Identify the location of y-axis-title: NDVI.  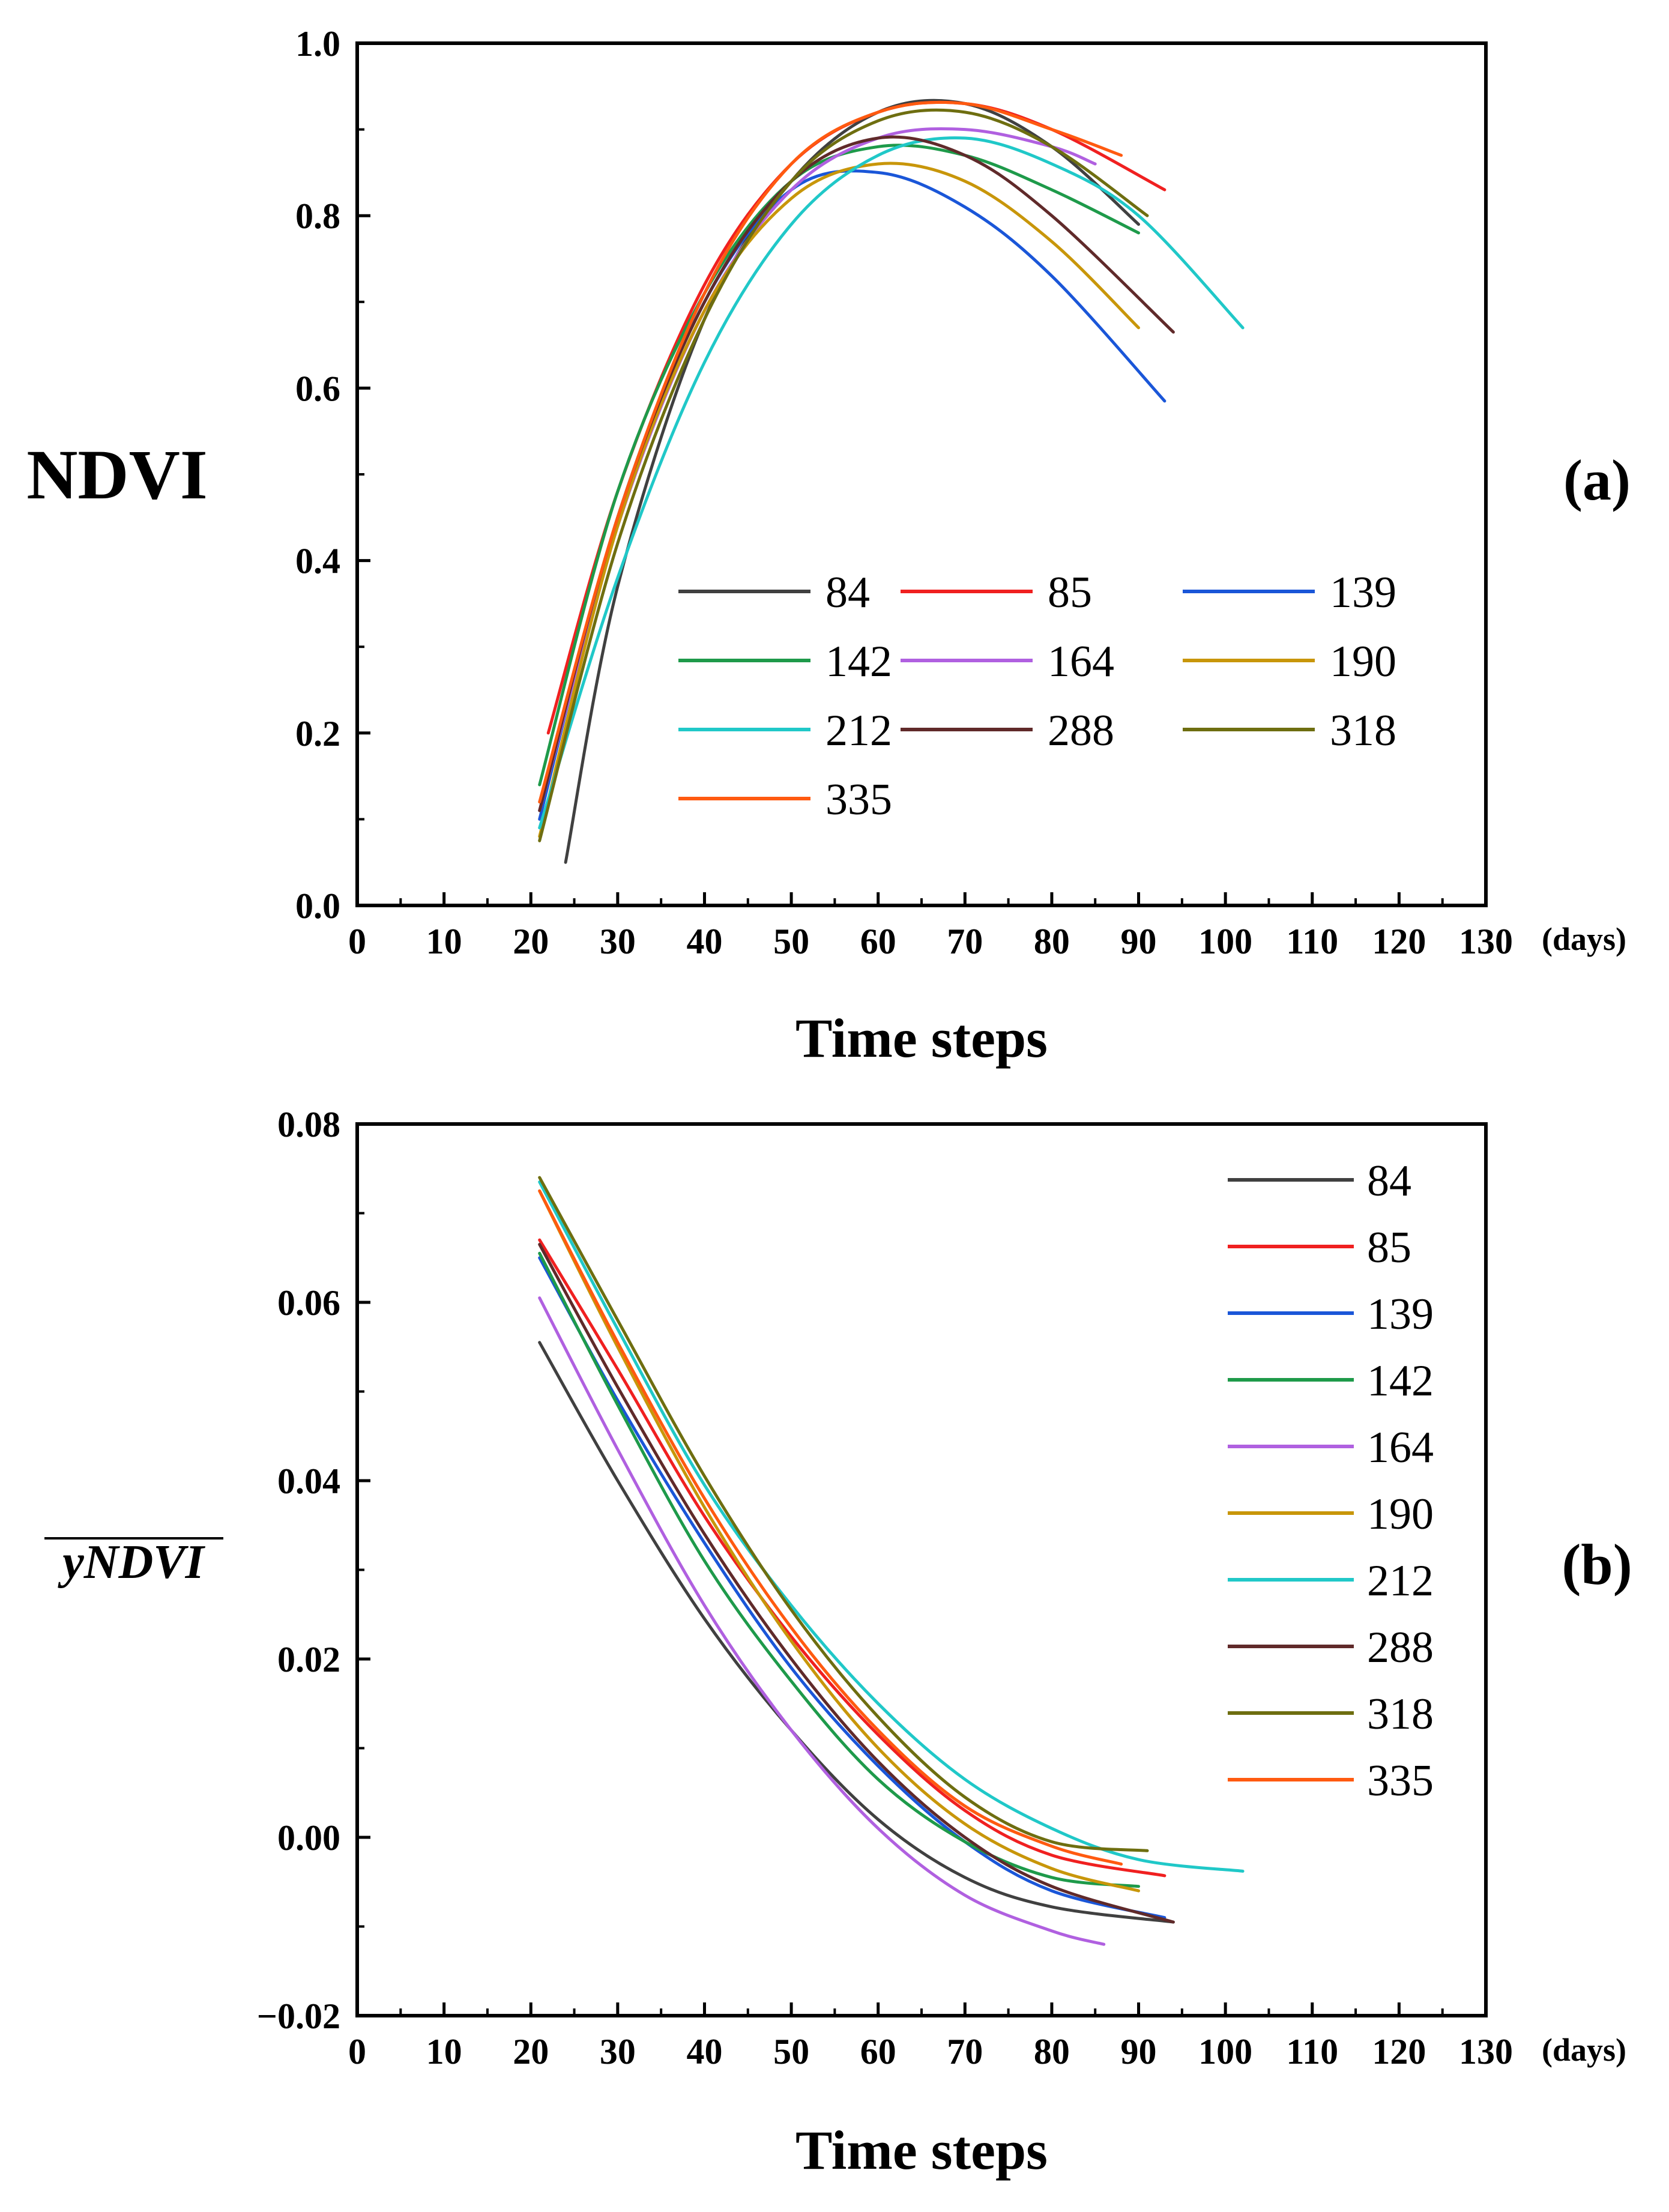
(117, 474).